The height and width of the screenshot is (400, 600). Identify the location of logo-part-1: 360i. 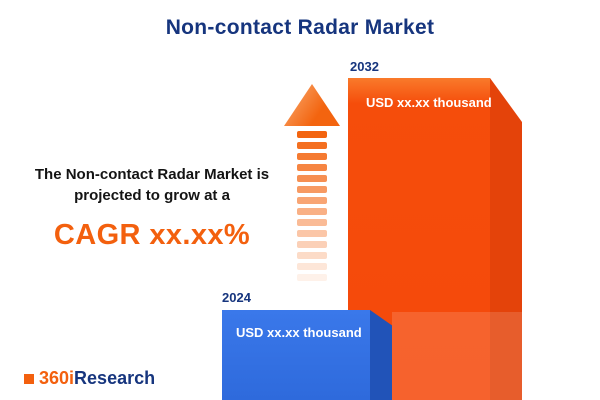
(57, 378).